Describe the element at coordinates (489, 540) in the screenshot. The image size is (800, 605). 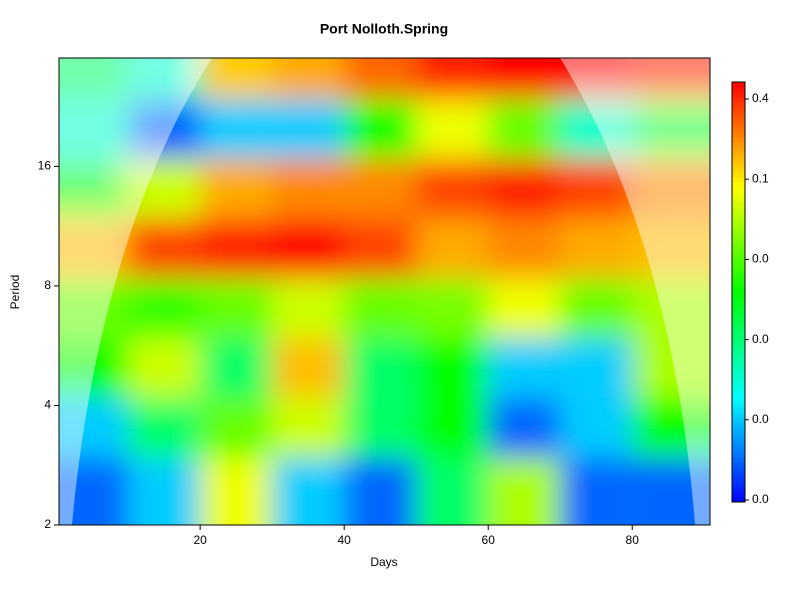
I see `x-tick-label: 60` at that location.